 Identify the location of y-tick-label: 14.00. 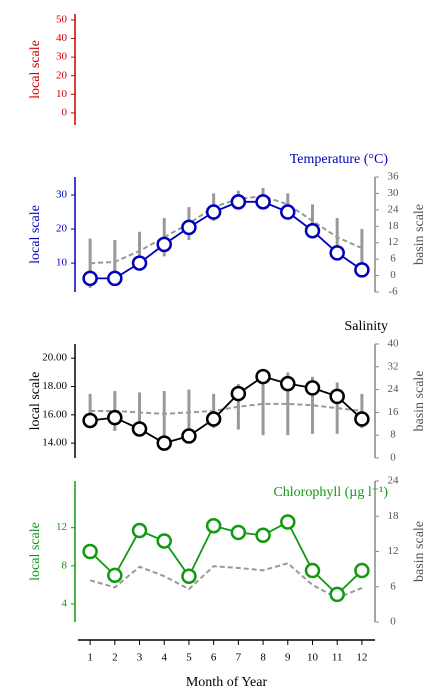
(54, 443).